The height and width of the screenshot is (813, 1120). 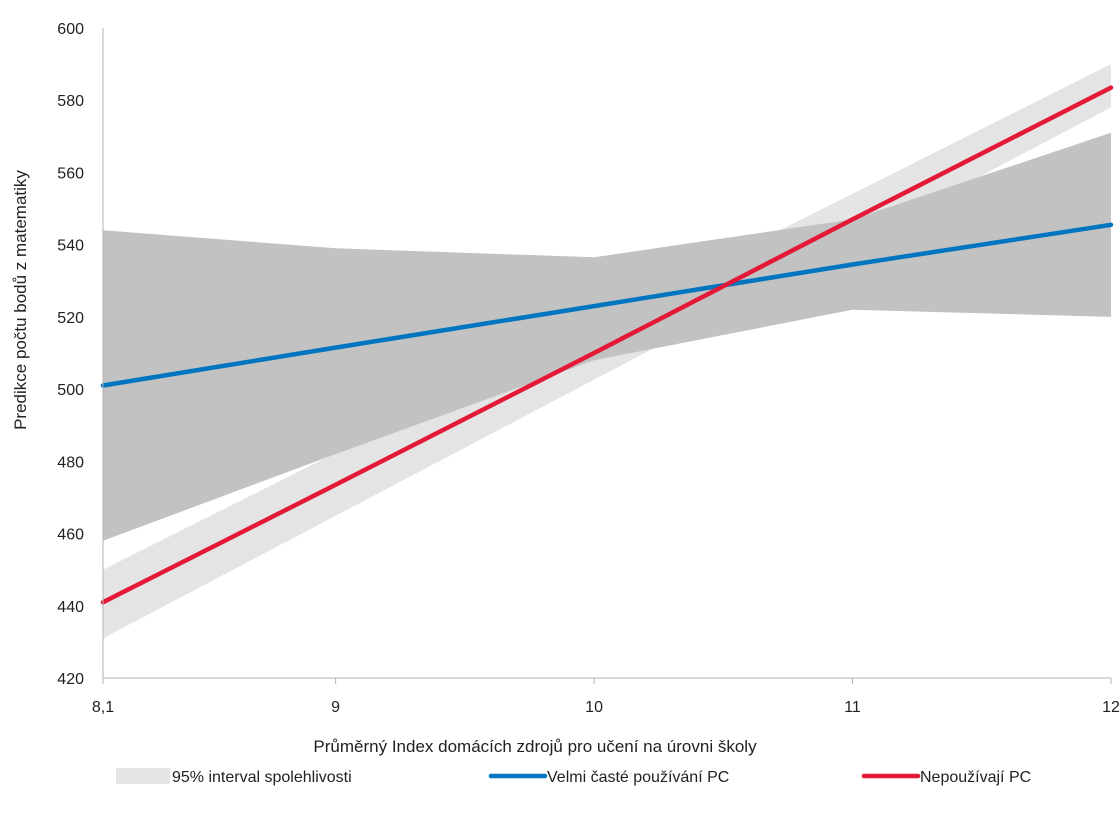 I want to click on y-axis-title: Predikce počtu bodů z matematiky, so click(x=20, y=300).